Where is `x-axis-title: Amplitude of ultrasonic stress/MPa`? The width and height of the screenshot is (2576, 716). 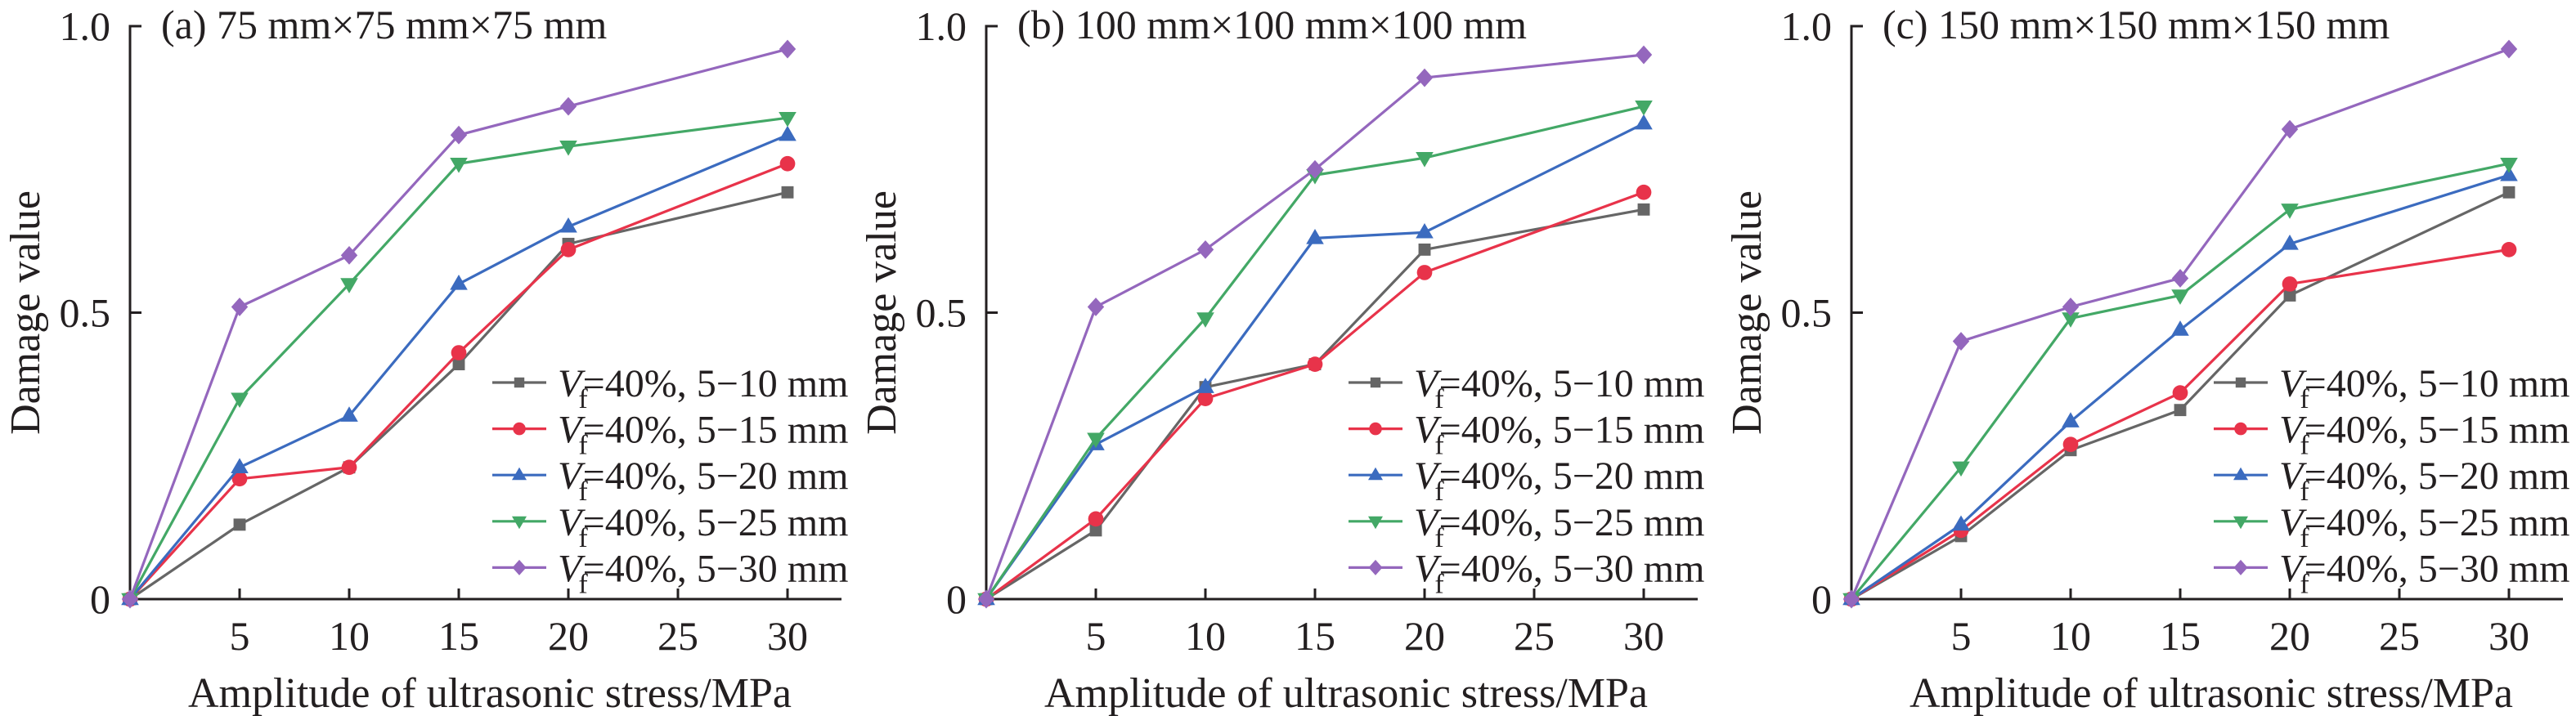
x-axis-title: Amplitude of ultrasonic stress/MPa is located at coordinates (2212, 693).